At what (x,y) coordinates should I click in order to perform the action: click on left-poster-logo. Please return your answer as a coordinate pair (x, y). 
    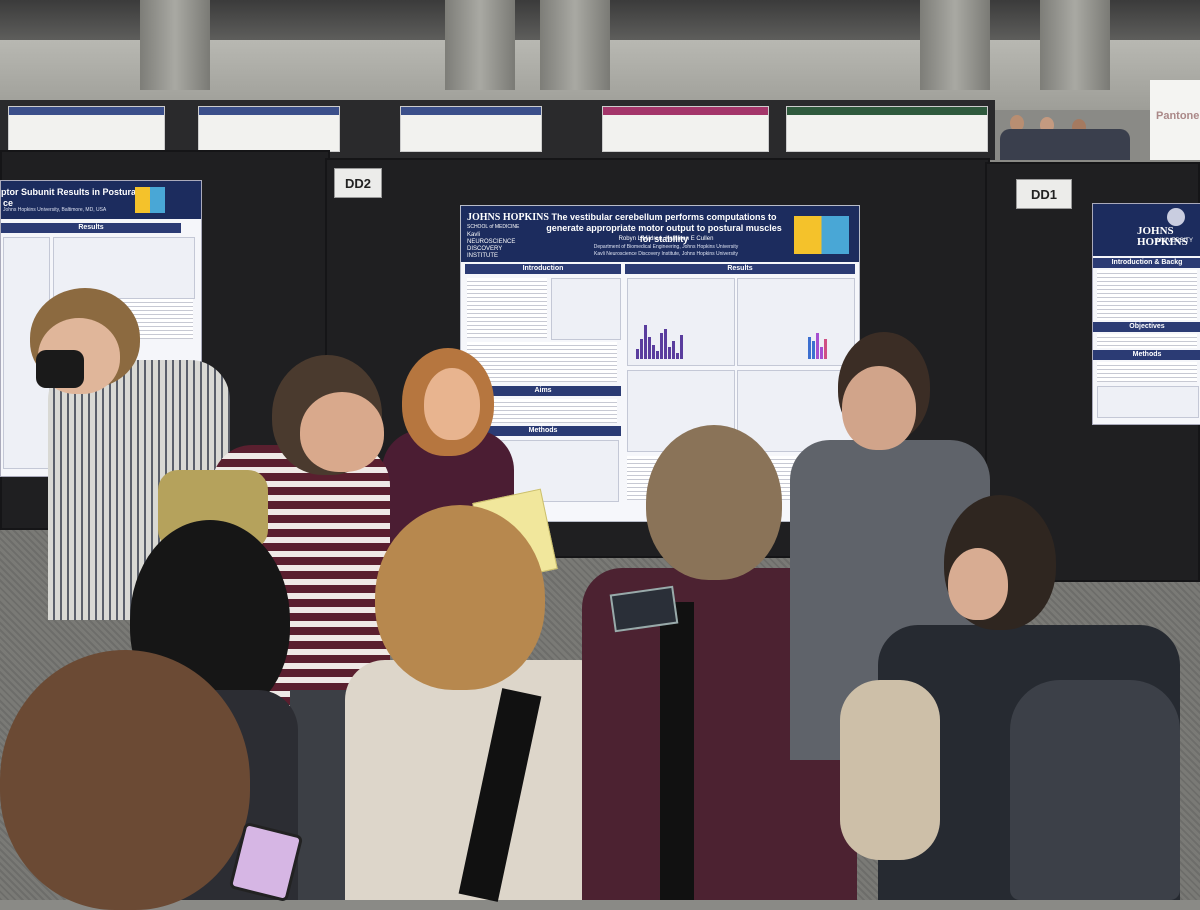
    Looking at the image, I should click on (150, 200).